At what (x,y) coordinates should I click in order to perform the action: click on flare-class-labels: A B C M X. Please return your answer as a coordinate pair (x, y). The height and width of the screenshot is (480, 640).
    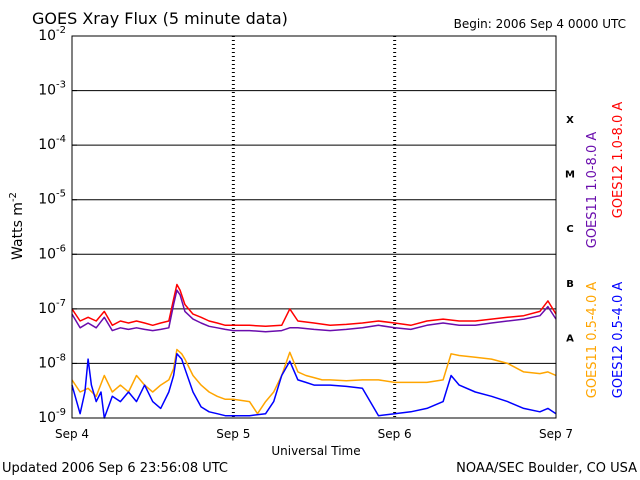
    Looking at the image, I should click on (570, 229).